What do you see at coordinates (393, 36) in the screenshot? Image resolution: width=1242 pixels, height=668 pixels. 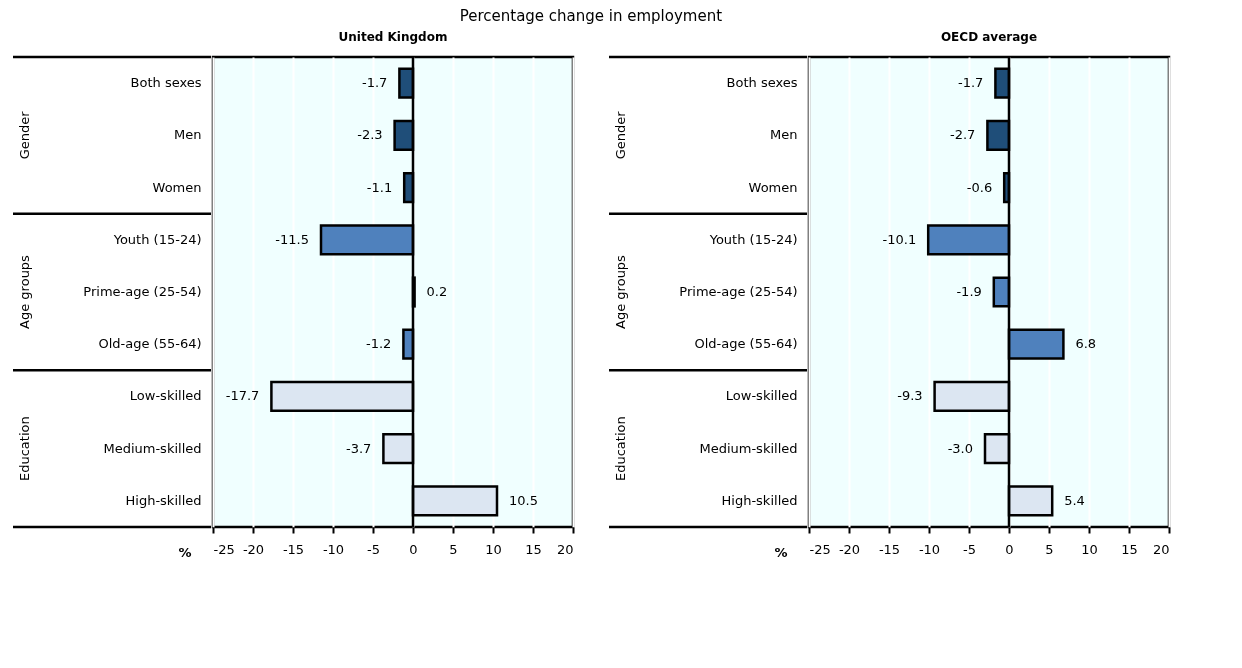 I see `chart-title: United Kingdom` at bounding box center [393, 36].